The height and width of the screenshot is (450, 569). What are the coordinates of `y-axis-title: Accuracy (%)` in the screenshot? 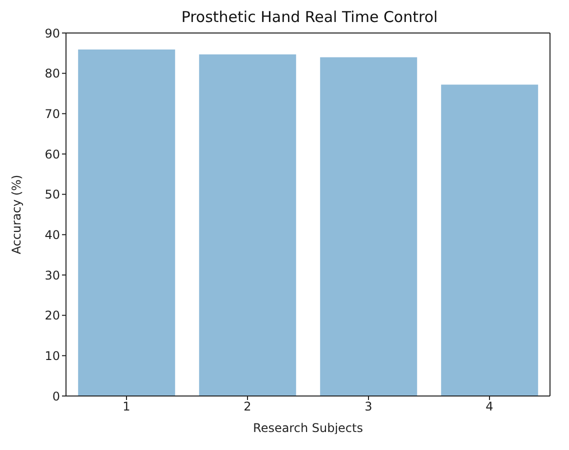 It's located at (16, 214).